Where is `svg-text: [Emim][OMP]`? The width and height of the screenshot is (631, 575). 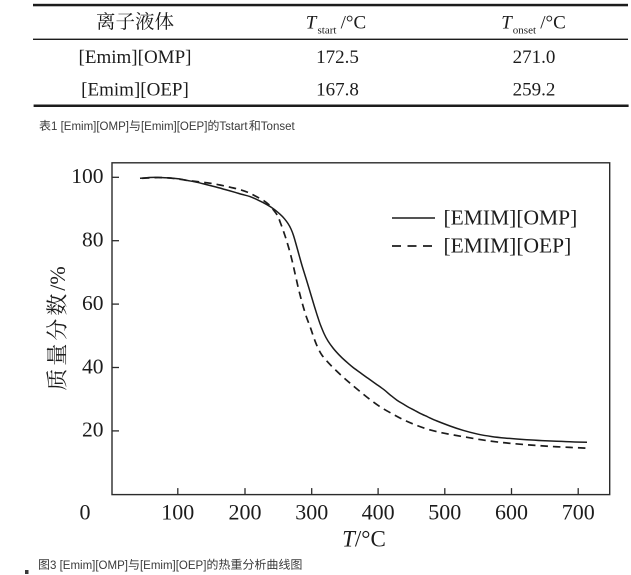
svg-text: [Emim][OMP] is located at coordinates (135, 57).